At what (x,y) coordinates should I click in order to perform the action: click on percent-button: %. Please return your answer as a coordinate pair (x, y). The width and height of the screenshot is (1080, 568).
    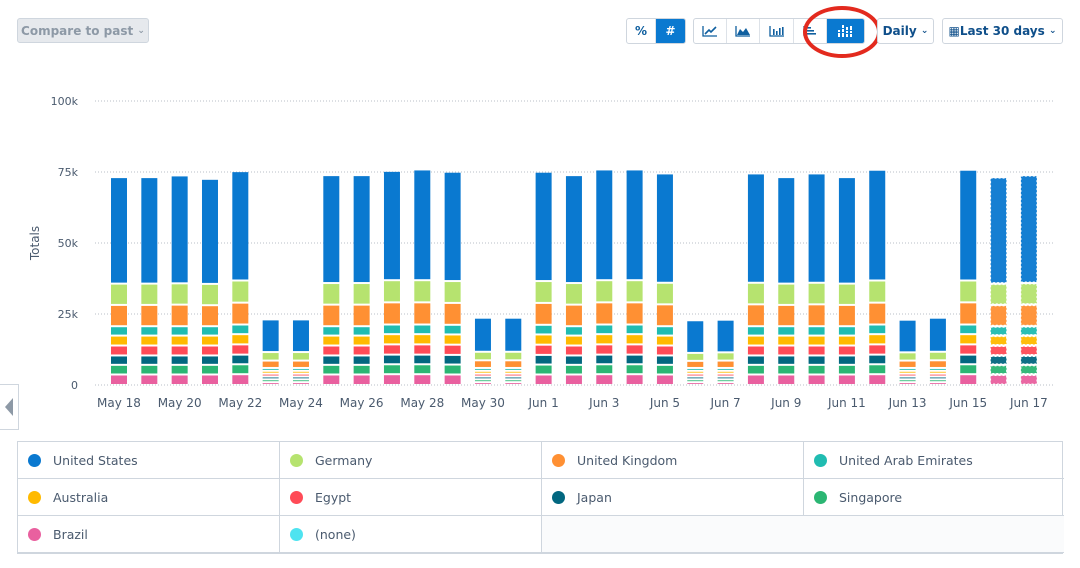
    Looking at the image, I should click on (642, 31).